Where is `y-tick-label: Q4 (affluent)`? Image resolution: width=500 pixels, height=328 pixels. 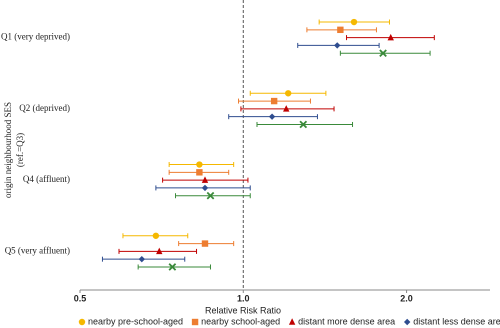 y-tick-label: Q4 (affluent) is located at coordinates (46, 179).